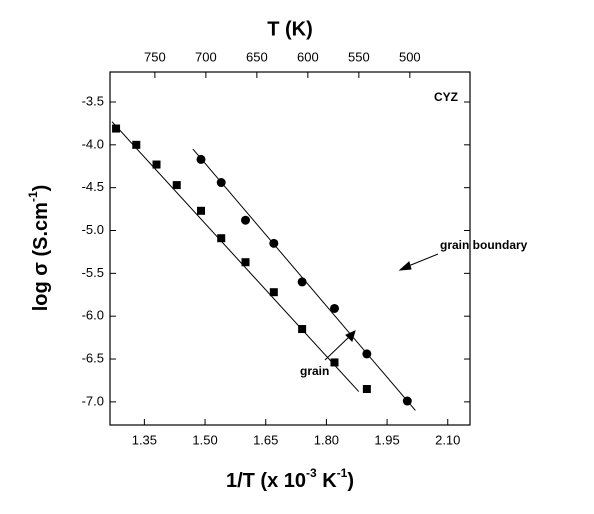 The image size is (594, 514). I want to click on top-tick-label: 500, so click(410, 56).